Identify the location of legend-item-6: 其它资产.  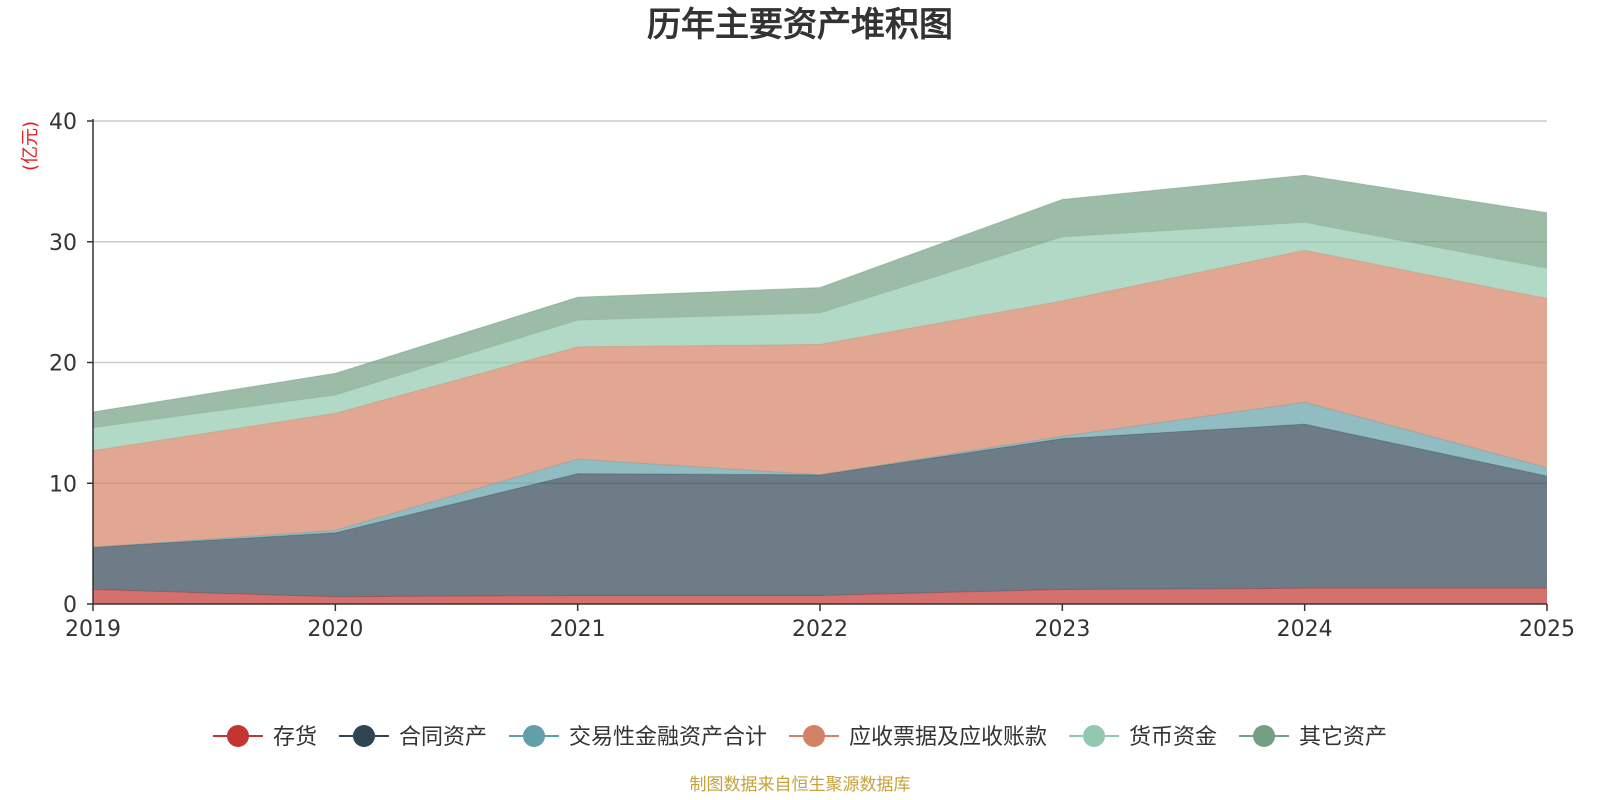
(1313, 737).